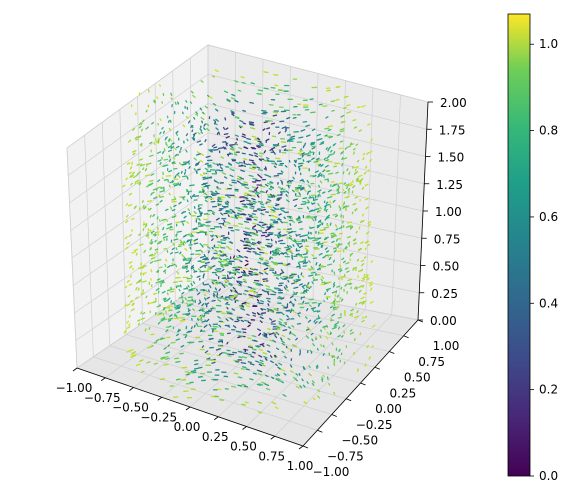 The image size is (571, 494). I want to click on grid-line, so click(139, 181).